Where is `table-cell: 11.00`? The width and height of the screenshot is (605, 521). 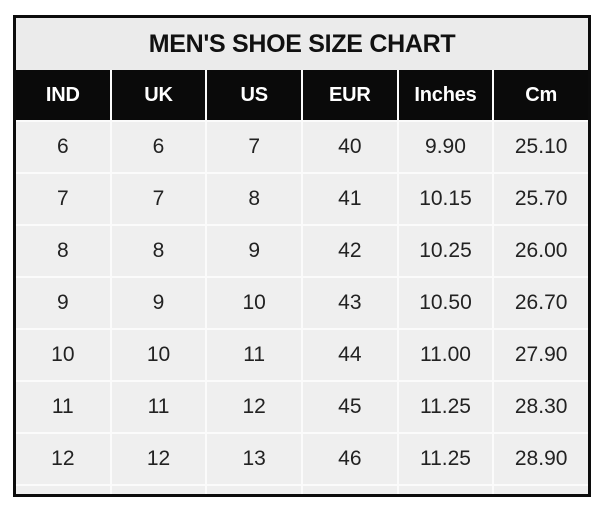 table-cell: 11.00 is located at coordinates (445, 355).